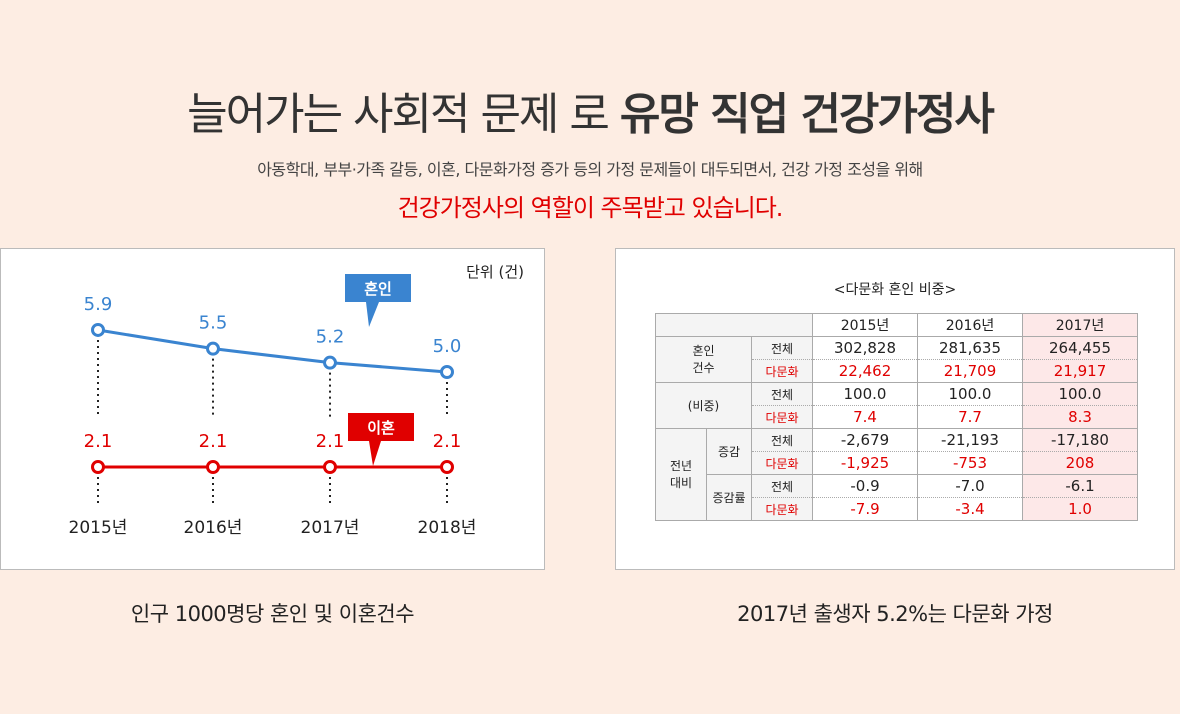 The width and height of the screenshot is (1180, 714). Describe the element at coordinates (865, 417) in the screenshot. I see `value-cell: 7.4` at that location.